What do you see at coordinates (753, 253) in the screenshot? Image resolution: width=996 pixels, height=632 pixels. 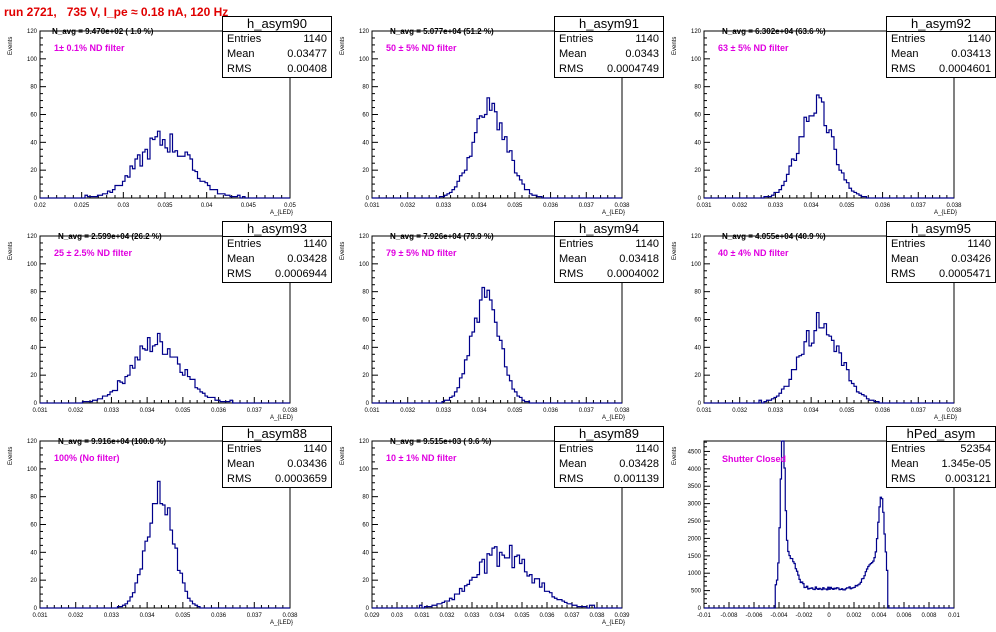 I see `filter-label: 40 ± 4% ND filter` at bounding box center [753, 253].